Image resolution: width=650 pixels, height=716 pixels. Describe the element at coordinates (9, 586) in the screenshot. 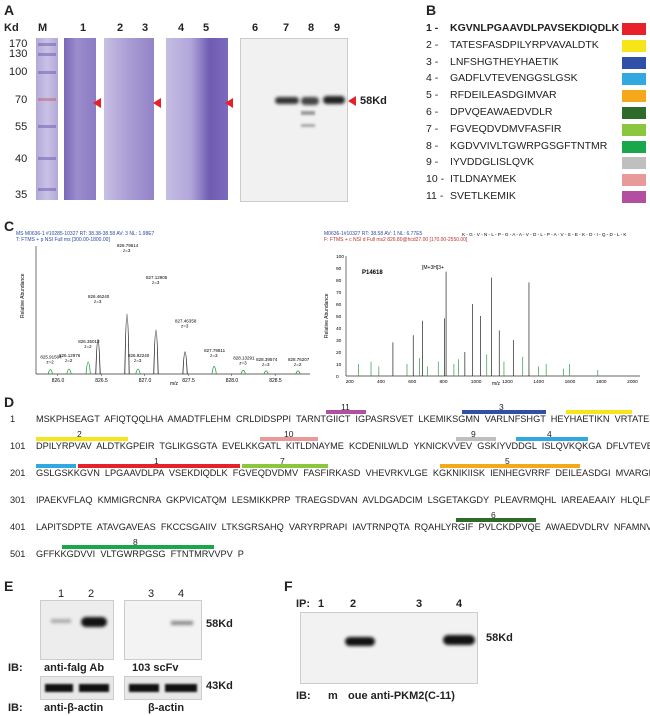

I see `panel-label-e: E` at that location.